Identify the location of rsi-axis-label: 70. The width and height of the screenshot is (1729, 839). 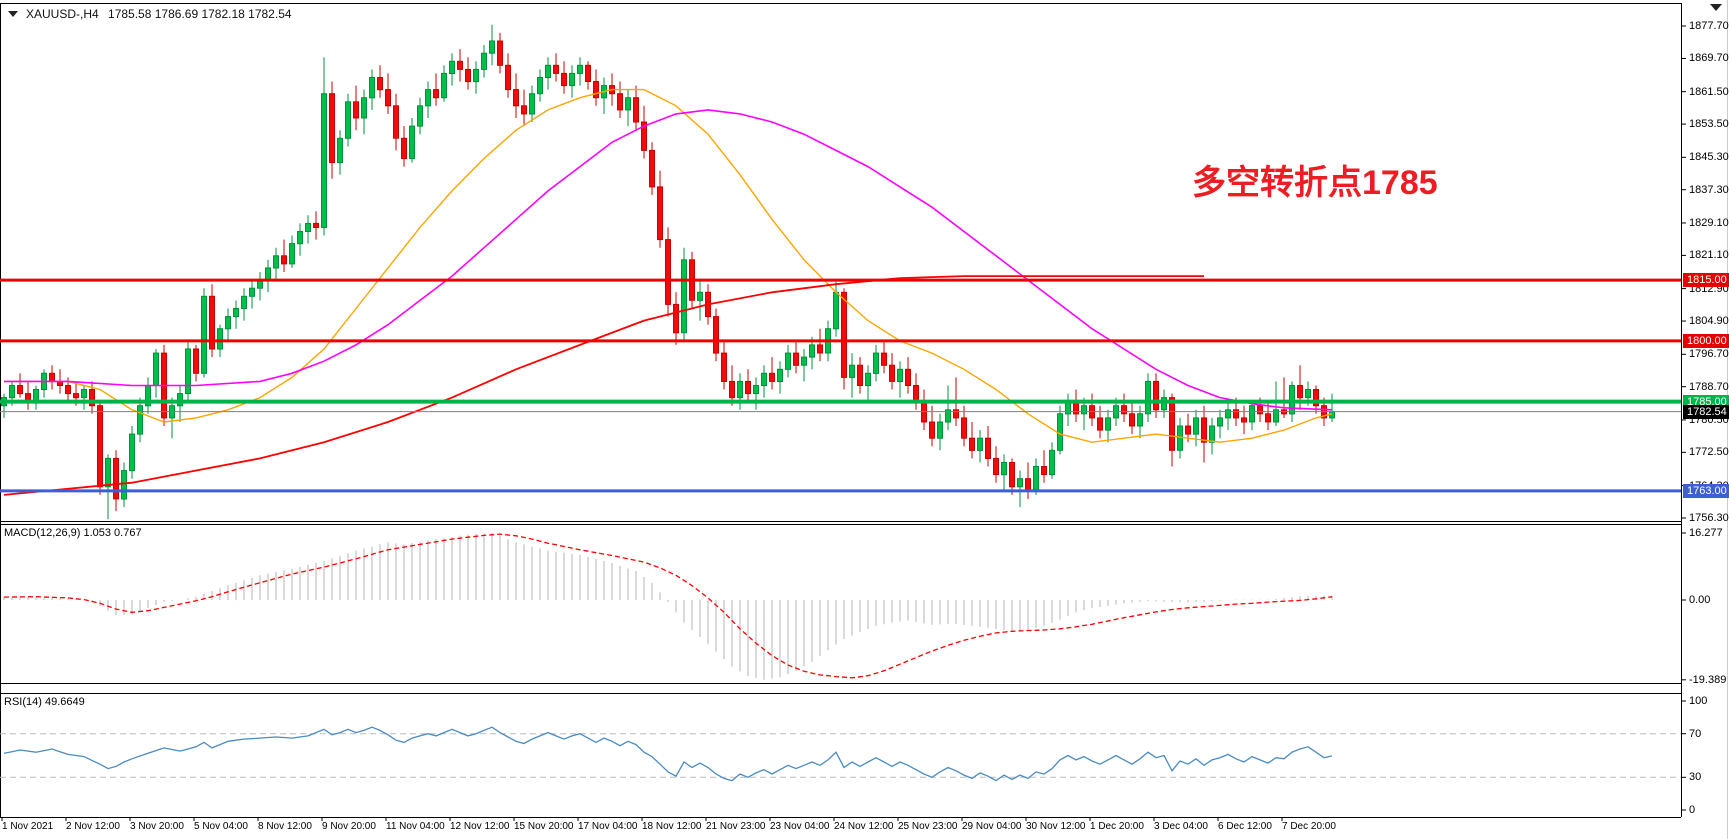
(1695, 733).